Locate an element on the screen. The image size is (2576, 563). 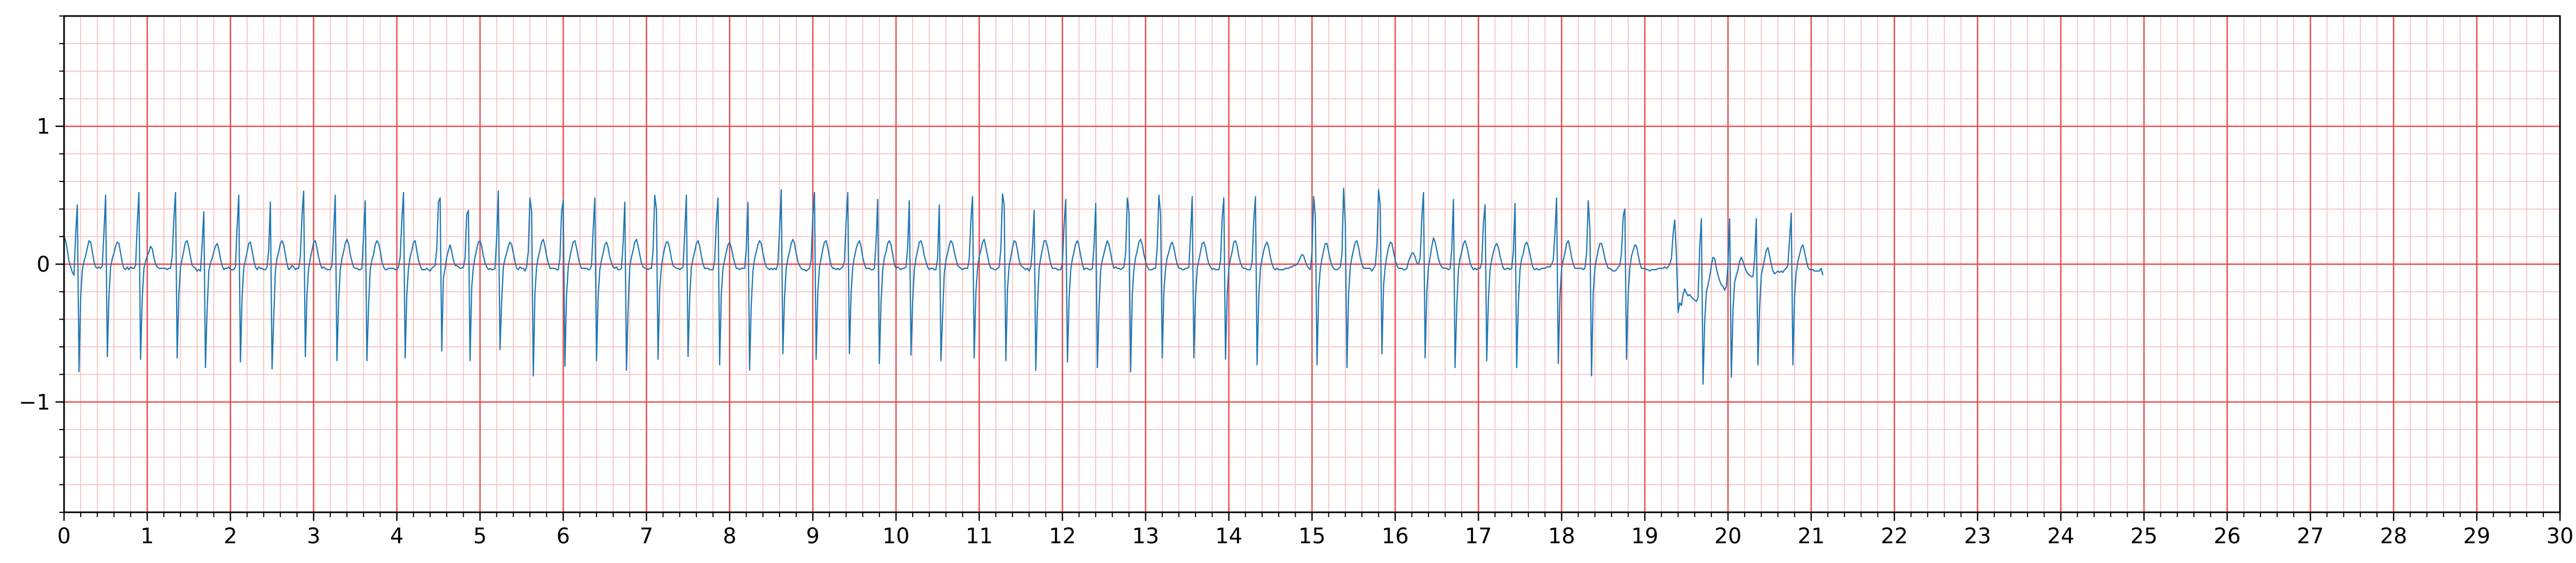
x-tick-label: 13 is located at coordinates (1145, 536).